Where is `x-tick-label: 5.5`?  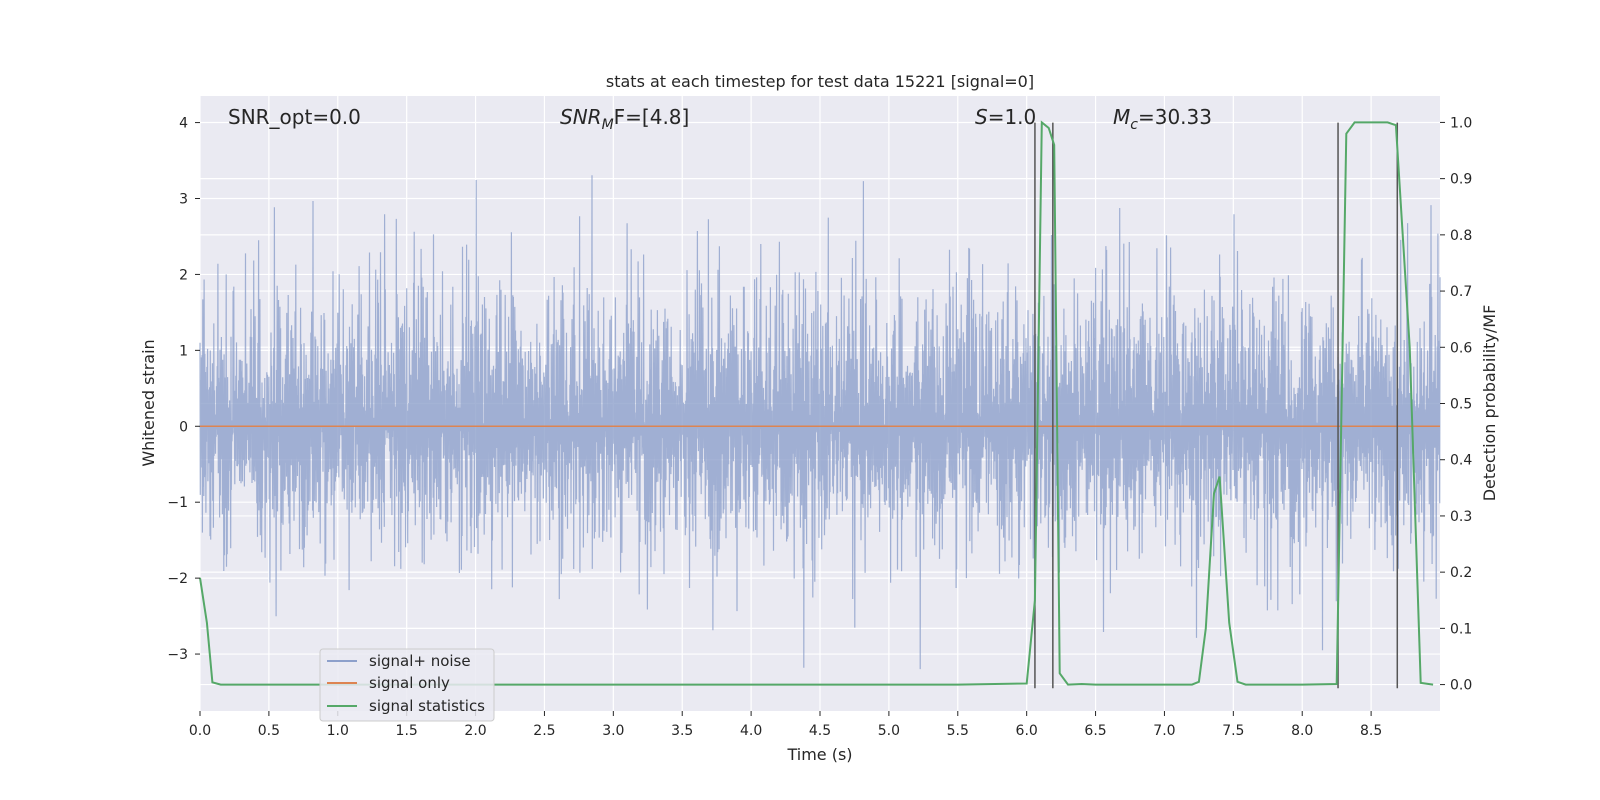
x-tick-label: 5.5 is located at coordinates (958, 731).